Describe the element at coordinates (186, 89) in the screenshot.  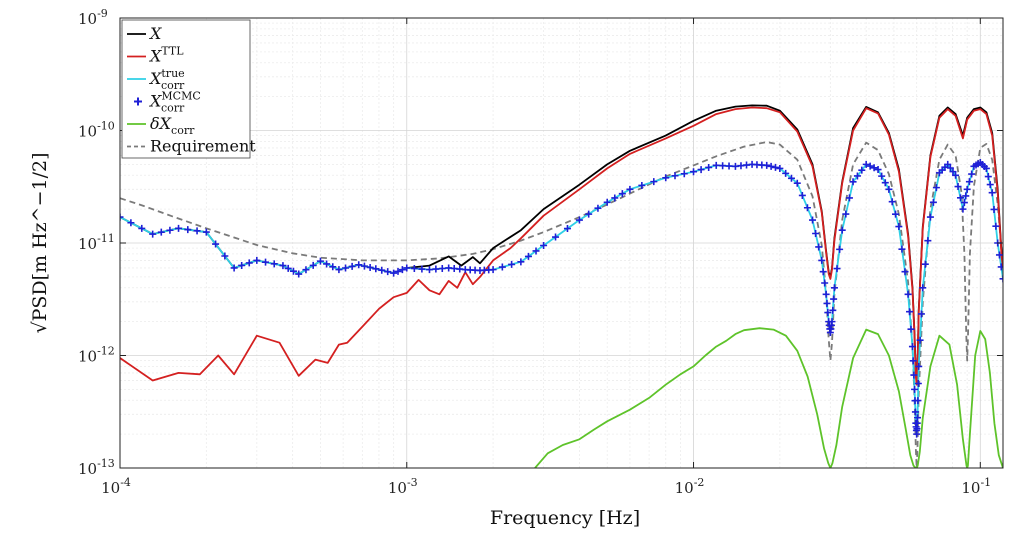
I see `legend-box` at that location.